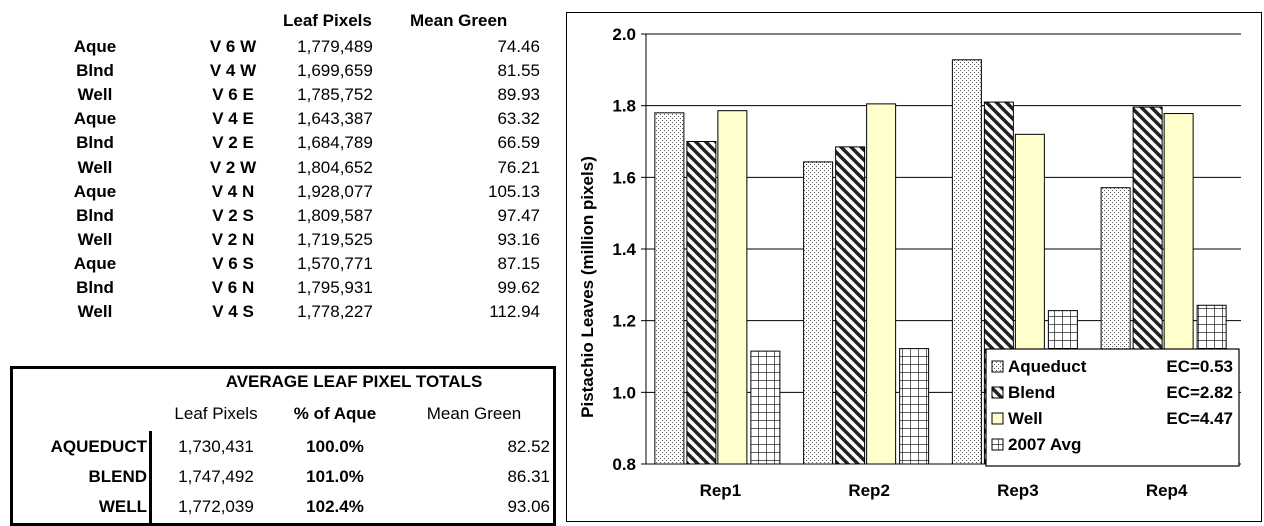 The height and width of the screenshot is (526, 1264). What do you see at coordinates (335, 191) in the screenshot?
I see `row-leaf-pixels: 1,928,077` at bounding box center [335, 191].